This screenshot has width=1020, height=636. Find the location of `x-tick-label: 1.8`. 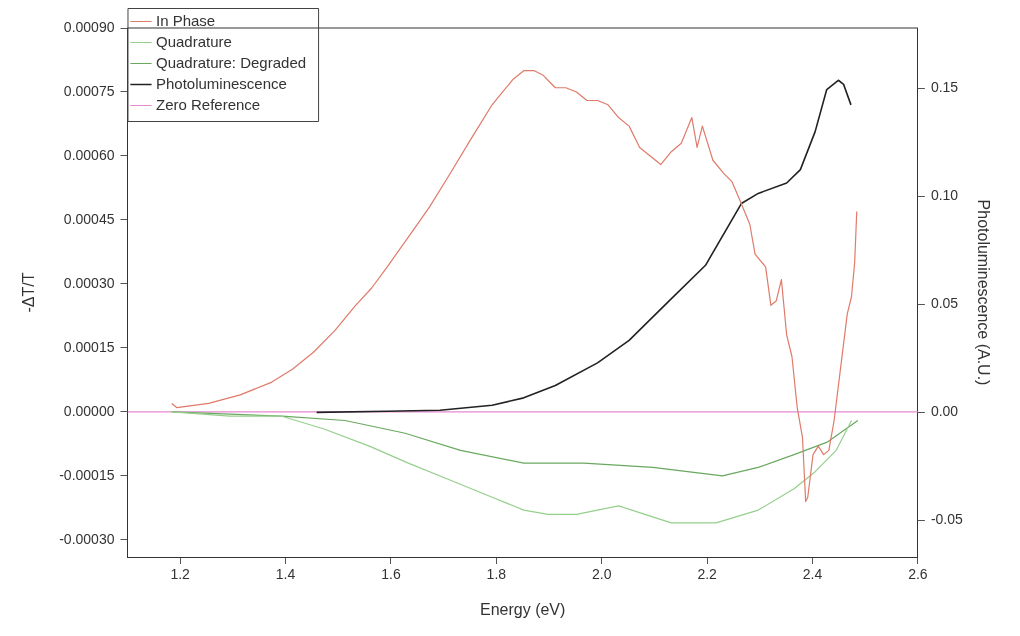

x-tick-label: 1.8 is located at coordinates (496, 574).